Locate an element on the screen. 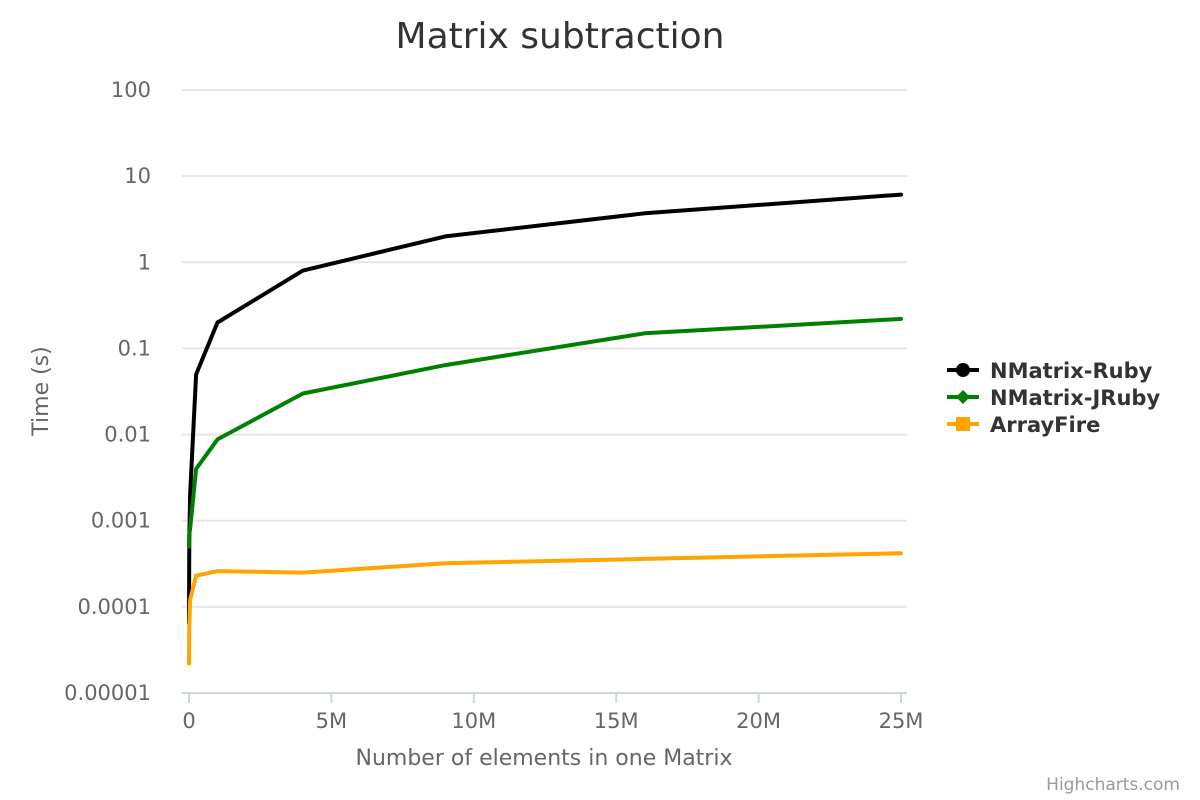 This screenshot has height=800, width=1200. legend-label: NMatrix-JRuby is located at coordinates (1075, 398).